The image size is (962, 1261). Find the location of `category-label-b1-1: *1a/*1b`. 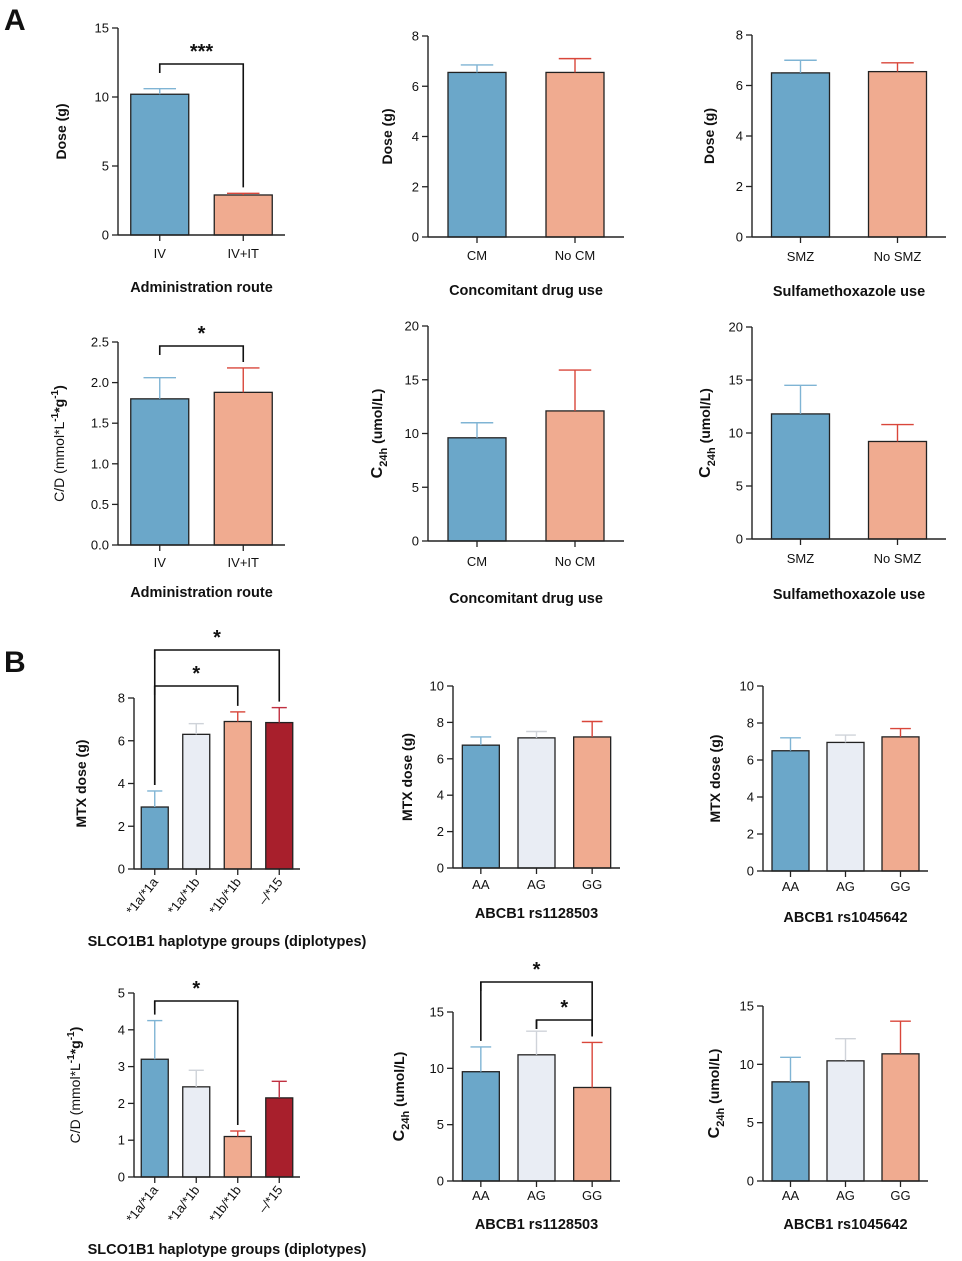

category-label-b1-1: *1a/*1b is located at coordinates (184, 896).